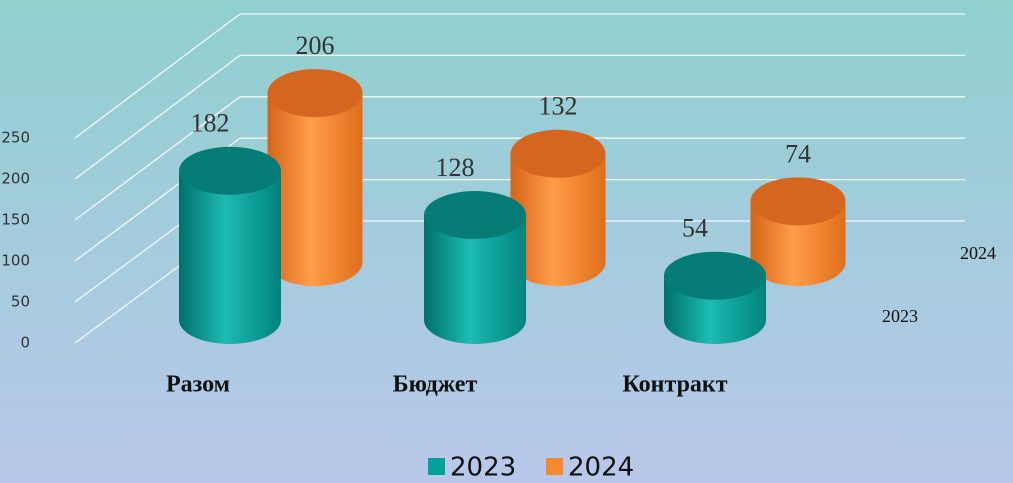  What do you see at coordinates (315, 45) in the screenshot?
I see `value-label: 206` at bounding box center [315, 45].